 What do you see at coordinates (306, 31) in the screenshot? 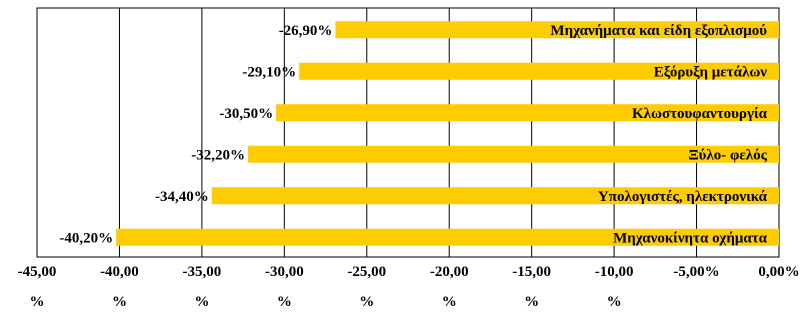
I see `data-label: -26,90%` at bounding box center [306, 31].